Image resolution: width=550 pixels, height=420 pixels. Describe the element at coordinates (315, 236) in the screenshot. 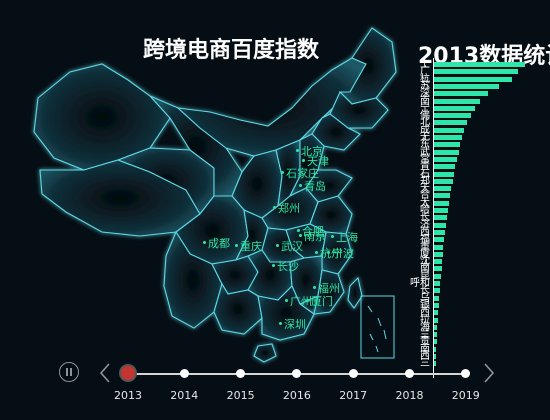

I see `city-label: 南京` at that location.